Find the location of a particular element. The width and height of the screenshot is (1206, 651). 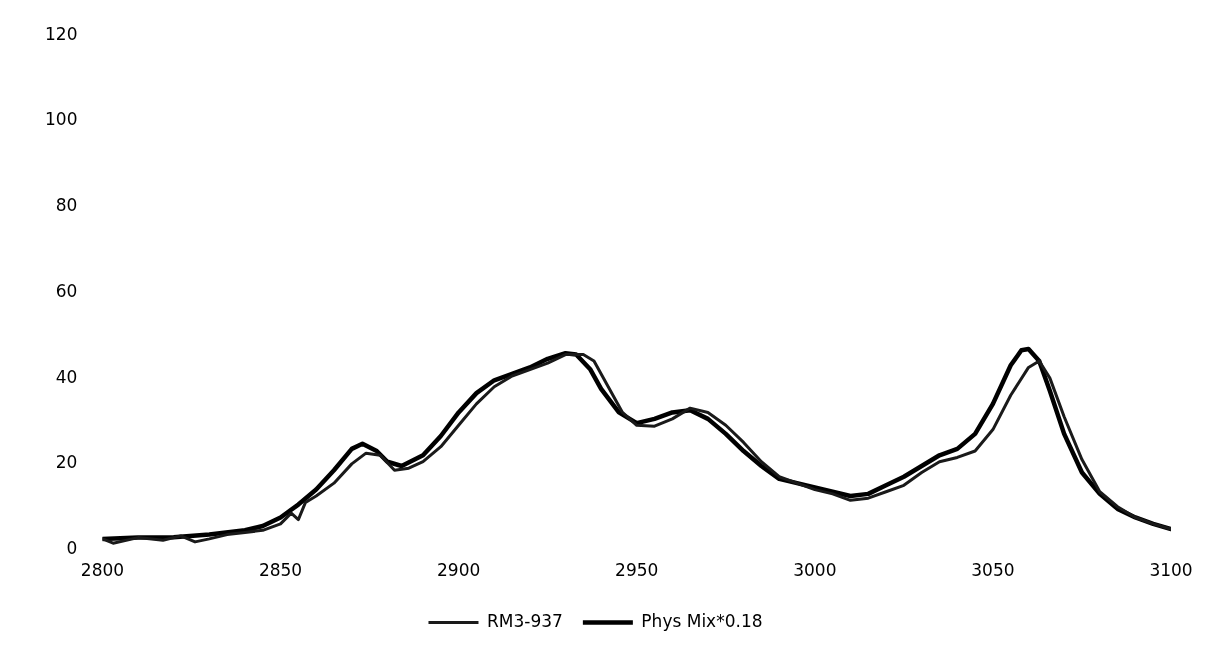

y-tick-label: 100 is located at coordinates (61, 119).